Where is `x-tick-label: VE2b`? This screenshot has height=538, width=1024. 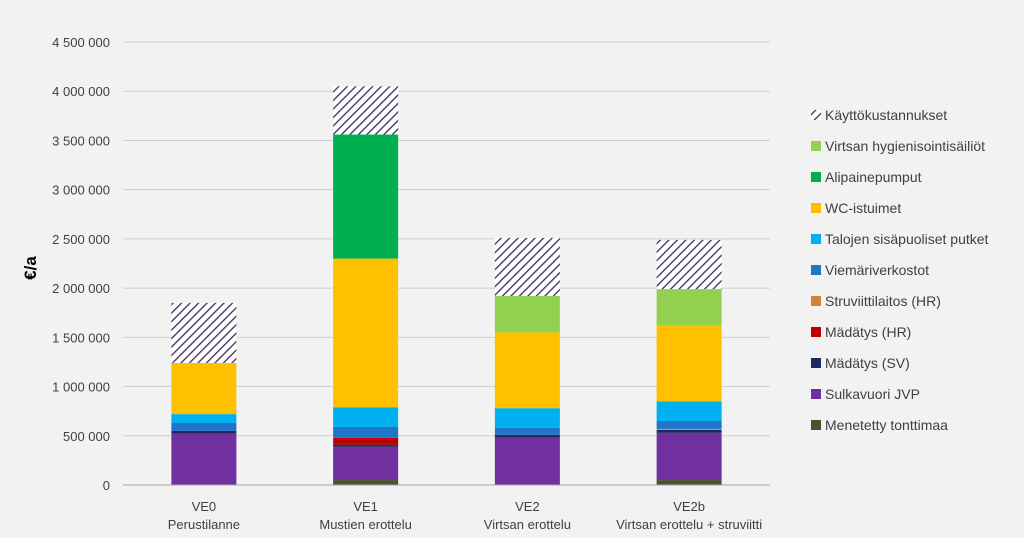
x-tick-label: VE2b is located at coordinates (689, 506).